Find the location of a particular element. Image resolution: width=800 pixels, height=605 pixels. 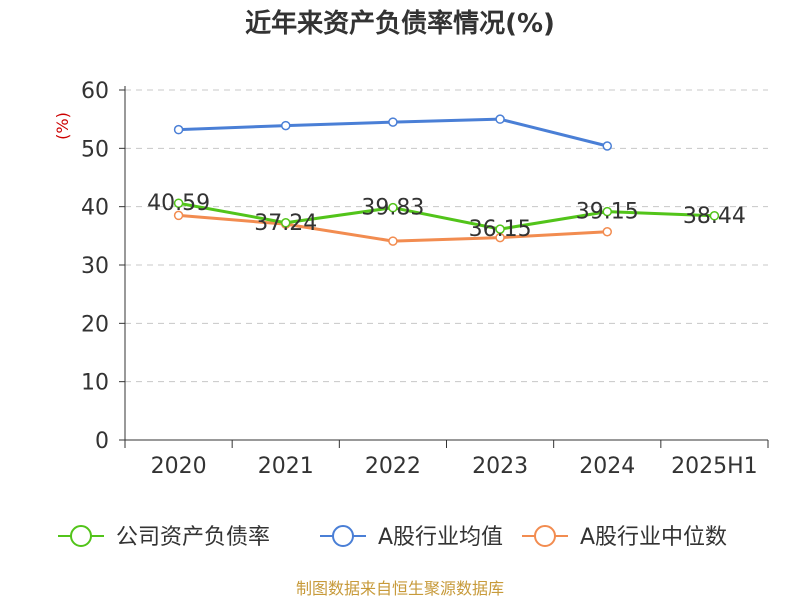

data-label: 39.15 is located at coordinates (607, 212).